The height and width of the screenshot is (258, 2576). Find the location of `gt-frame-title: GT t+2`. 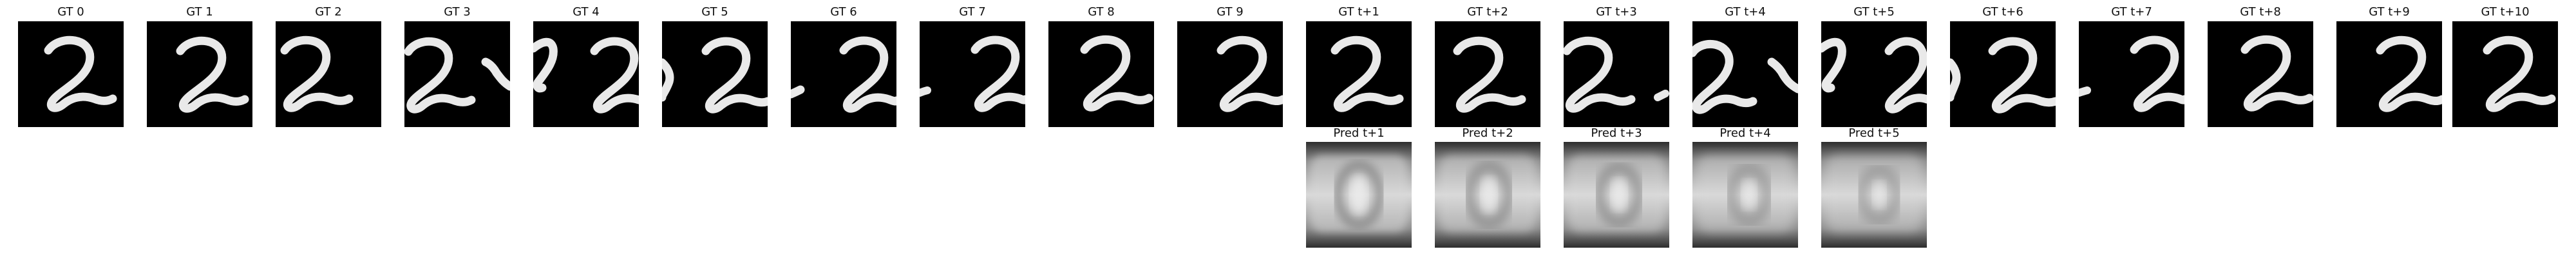

gt-frame-title: GT t+2 is located at coordinates (1487, 12).